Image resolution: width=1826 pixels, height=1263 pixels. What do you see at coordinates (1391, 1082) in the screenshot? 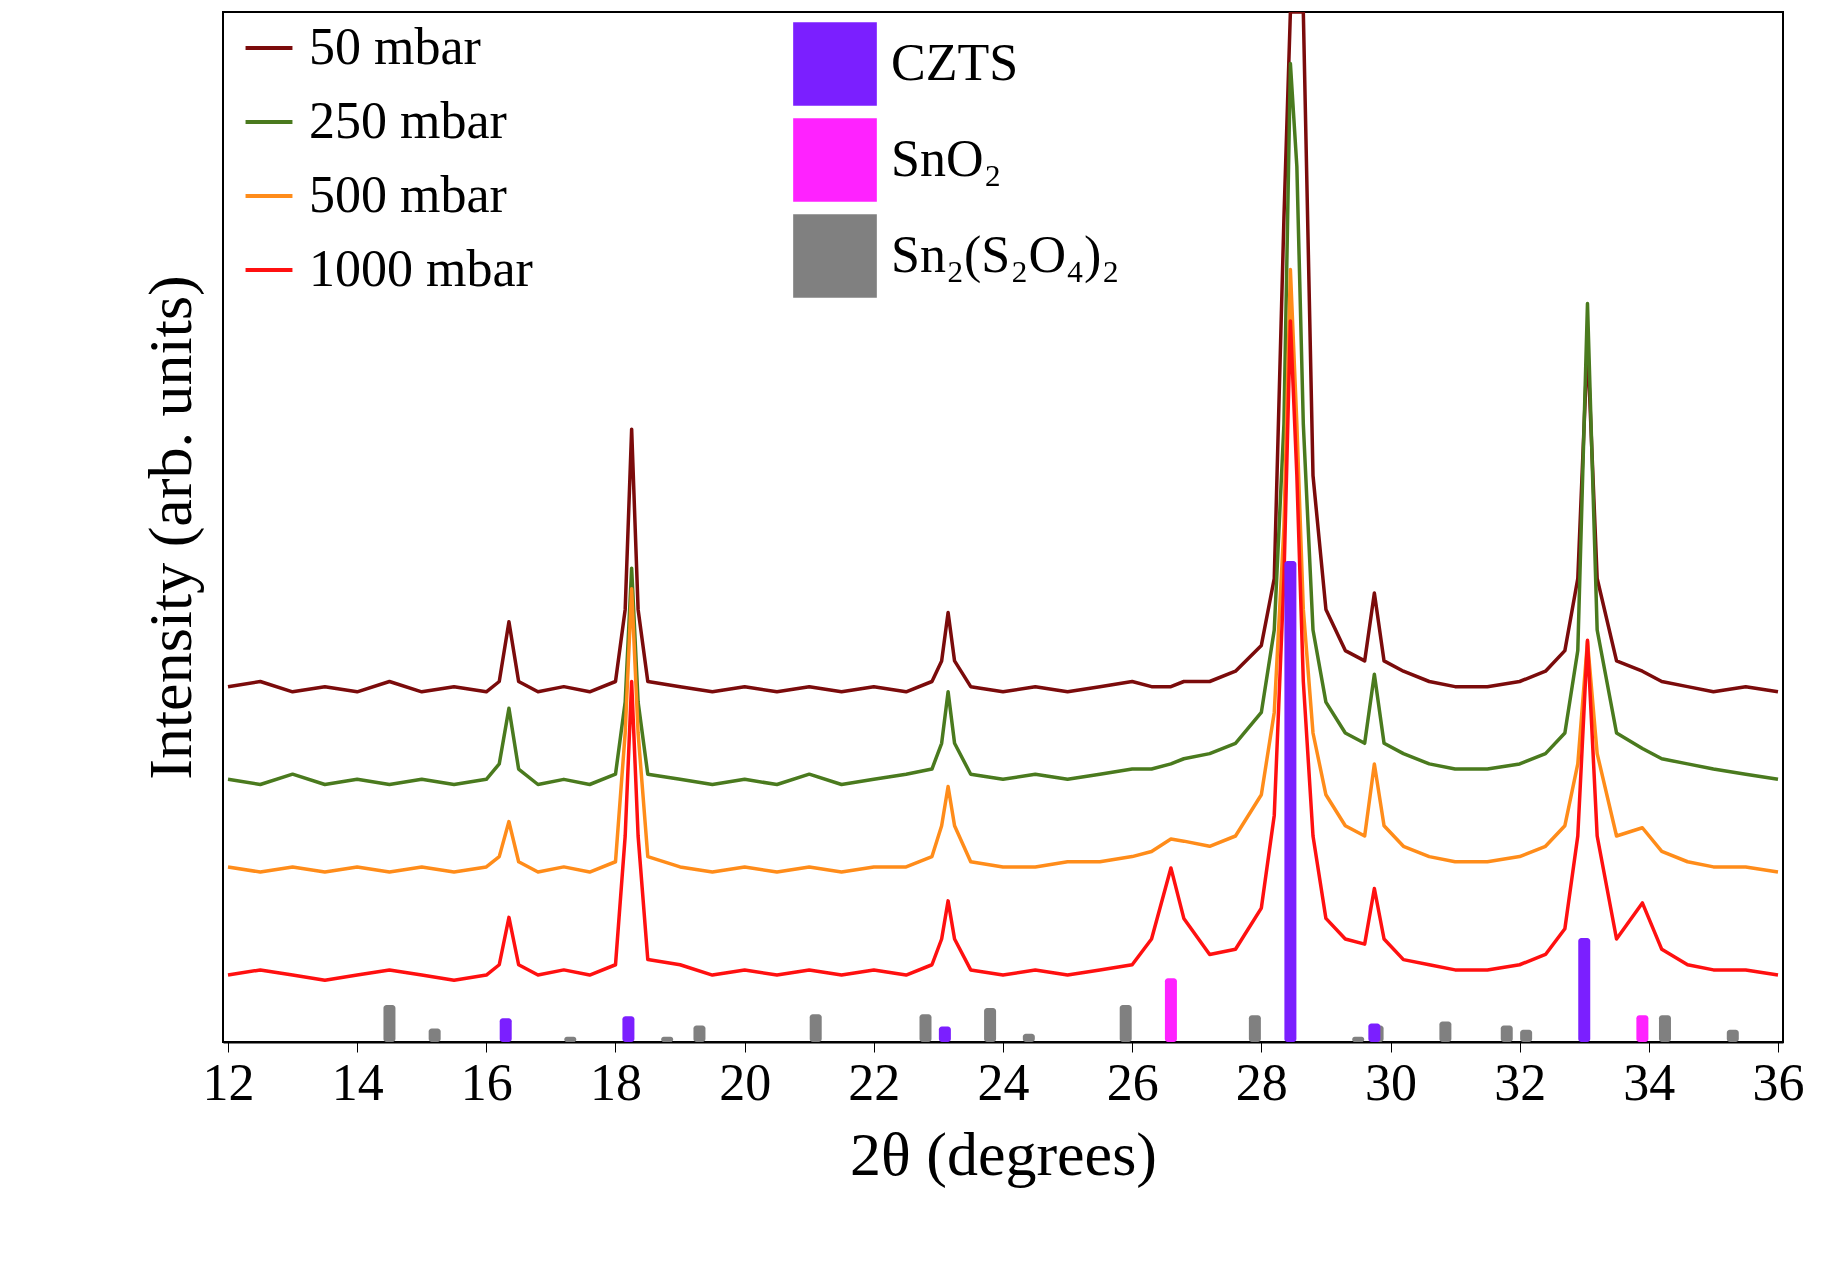
I see `x-tick-label: 30` at bounding box center [1391, 1082].